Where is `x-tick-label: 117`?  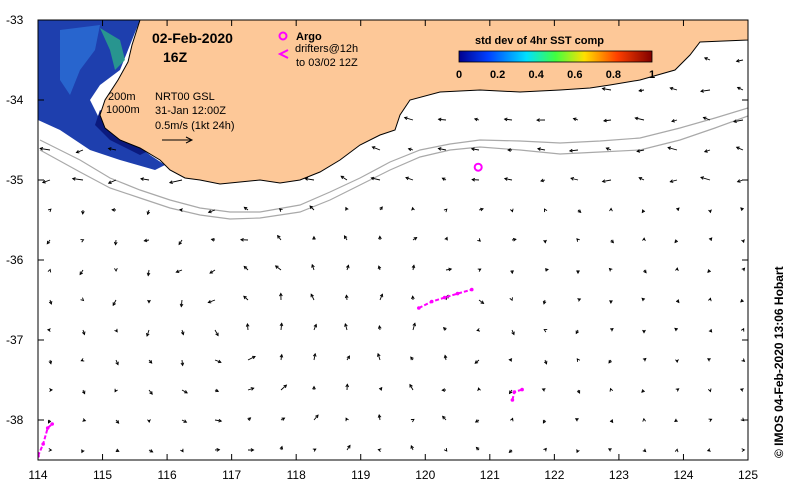 x-tick-label: 117 is located at coordinates (231, 475).